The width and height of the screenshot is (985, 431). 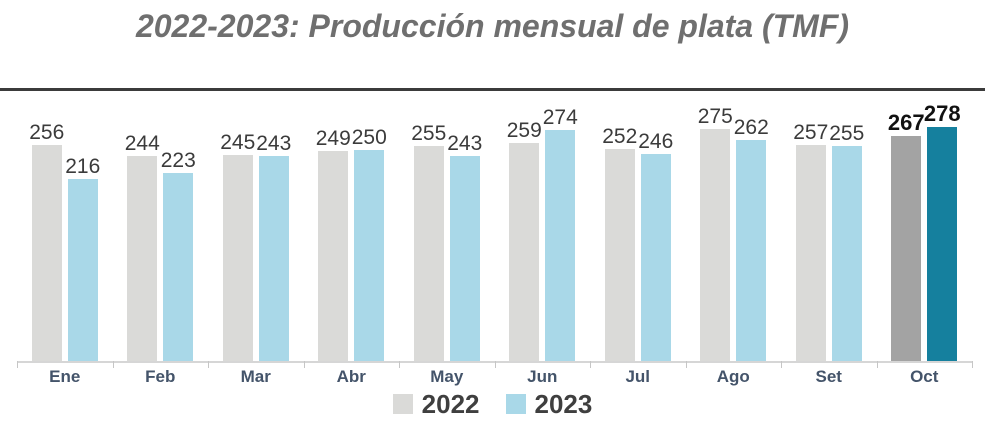 What do you see at coordinates (255, 376) in the screenshot?
I see `x-axis-label-mar: Mar` at bounding box center [255, 376].